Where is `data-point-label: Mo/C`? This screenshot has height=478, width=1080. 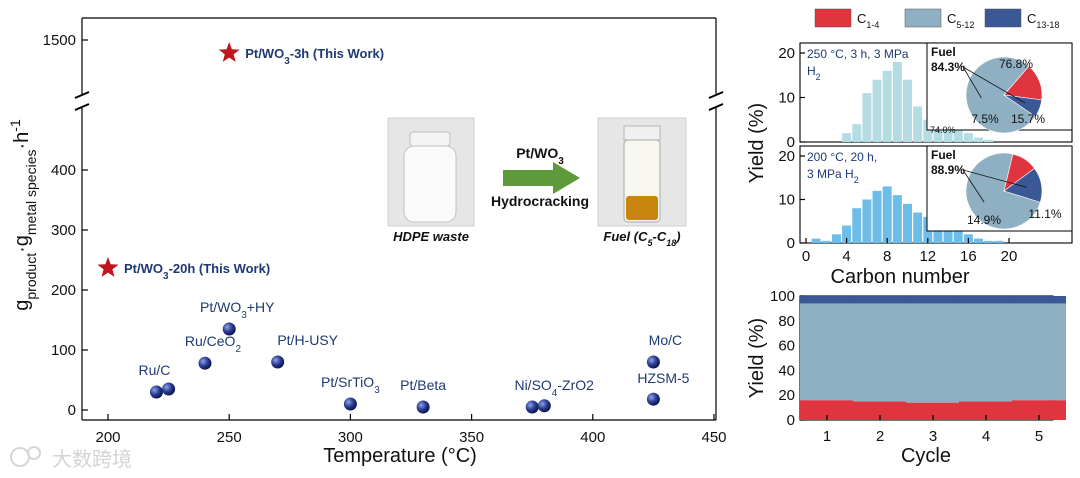
data-point-label: Mo/C is located at coordinates (665, 340).